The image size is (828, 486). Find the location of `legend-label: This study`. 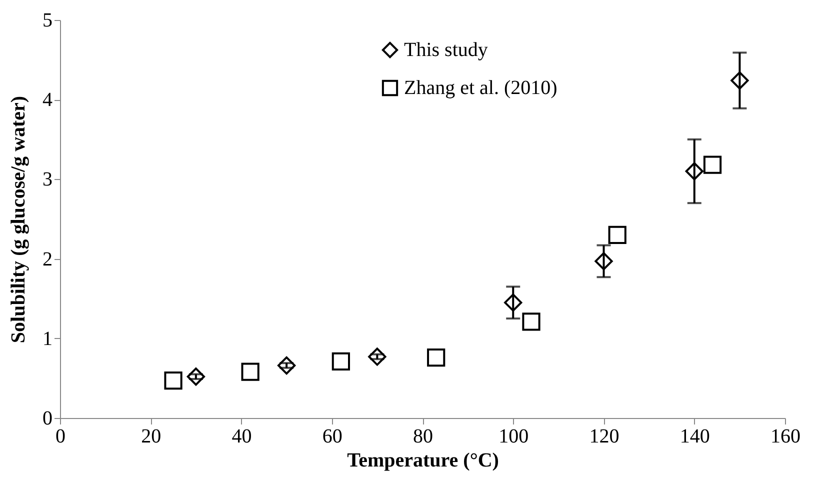

legend-label: This study is located at coordinates (446, 50).